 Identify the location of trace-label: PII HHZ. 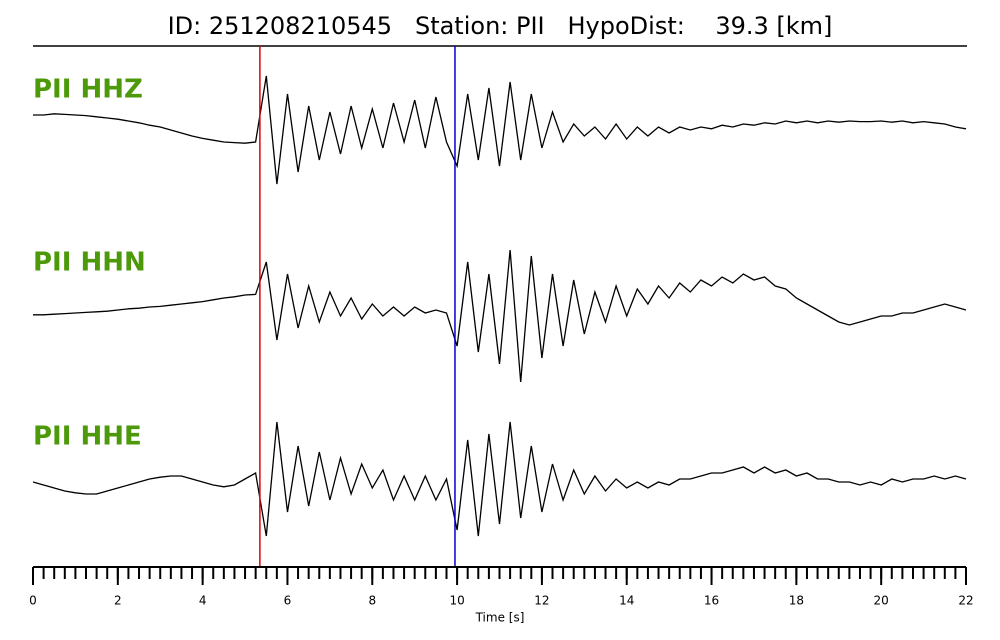
(88, 90).